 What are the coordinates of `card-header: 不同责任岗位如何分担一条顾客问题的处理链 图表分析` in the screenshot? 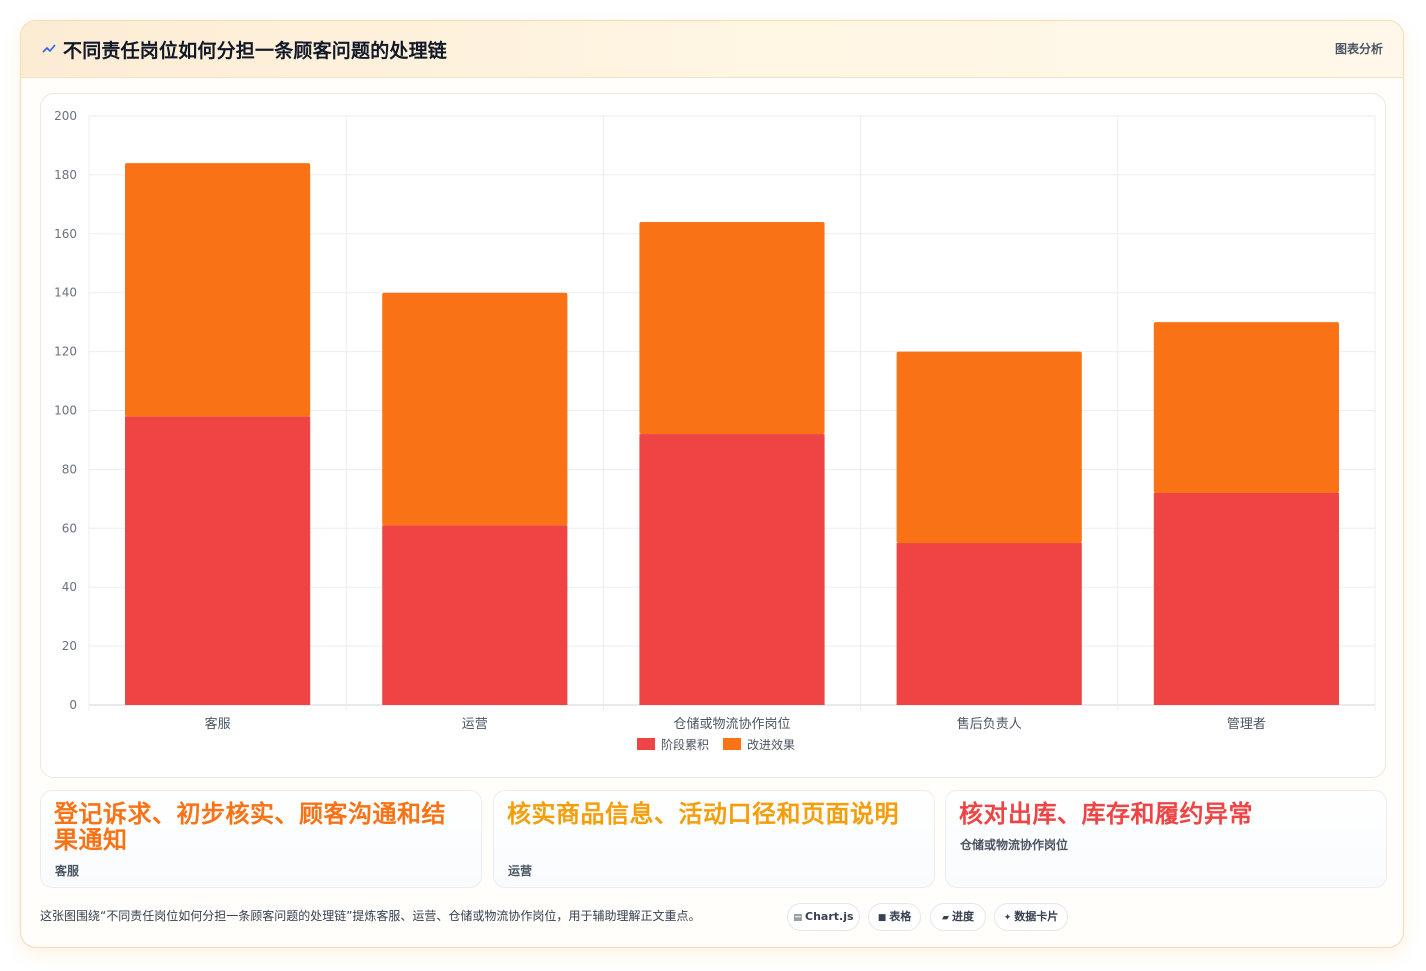 It's located at (712, 49).